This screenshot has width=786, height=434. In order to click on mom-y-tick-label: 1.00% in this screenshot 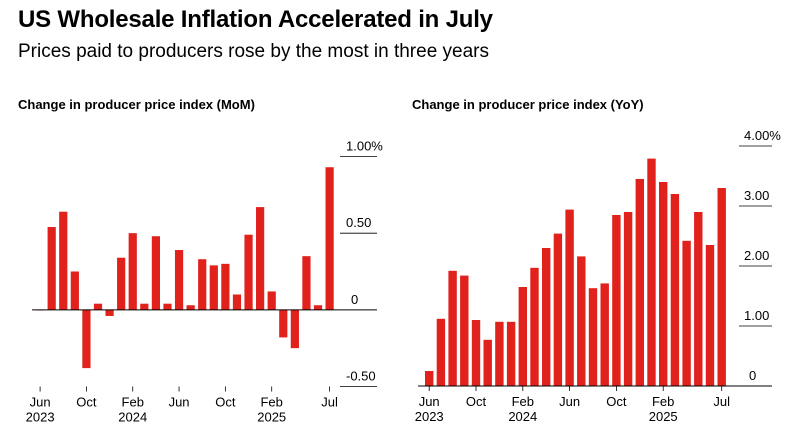, I will do `click(364, 146)`.